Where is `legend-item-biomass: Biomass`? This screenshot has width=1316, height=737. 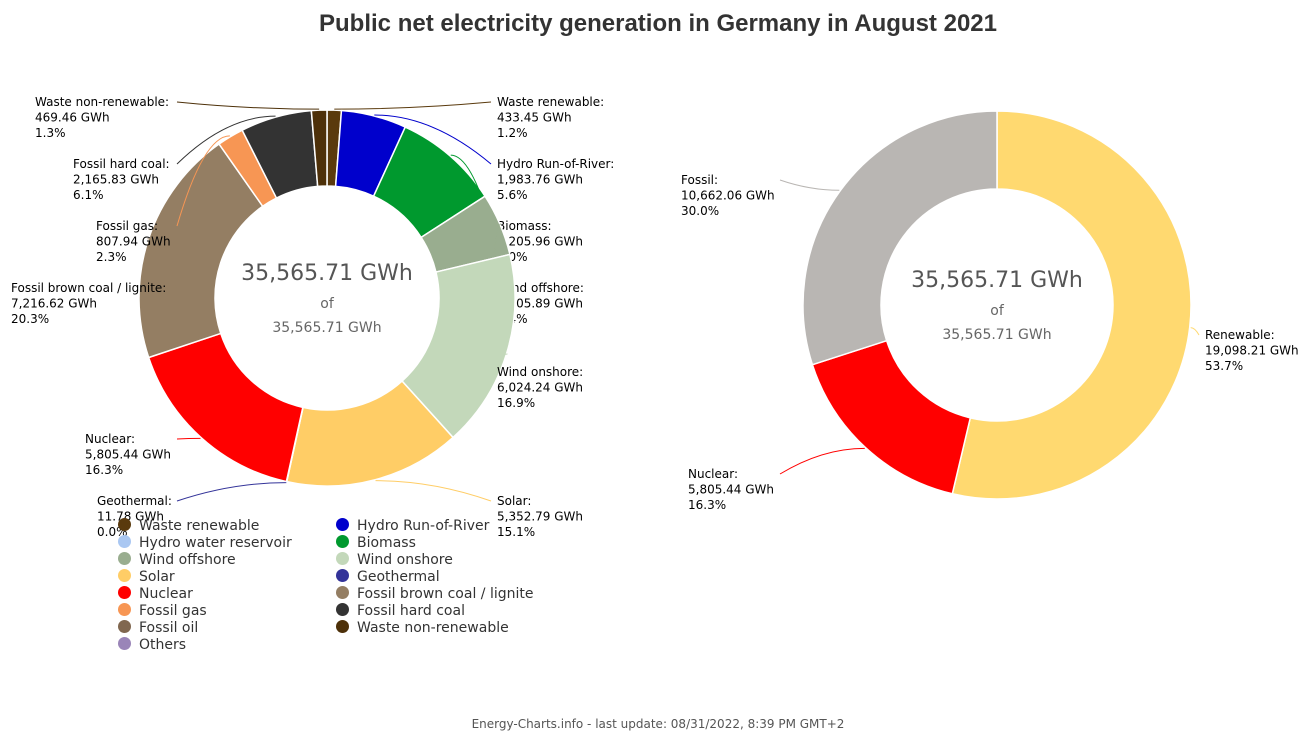 legend-item-biomass: Biomass is located at coordinates (376, 543).